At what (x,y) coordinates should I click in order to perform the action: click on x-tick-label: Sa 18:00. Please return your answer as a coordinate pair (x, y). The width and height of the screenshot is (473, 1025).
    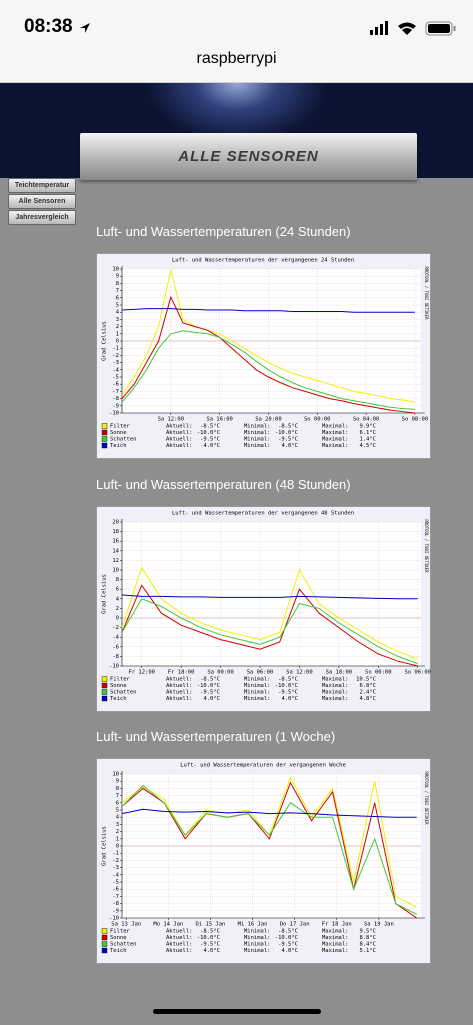
    Looking at the image, I should click on (339, 673).